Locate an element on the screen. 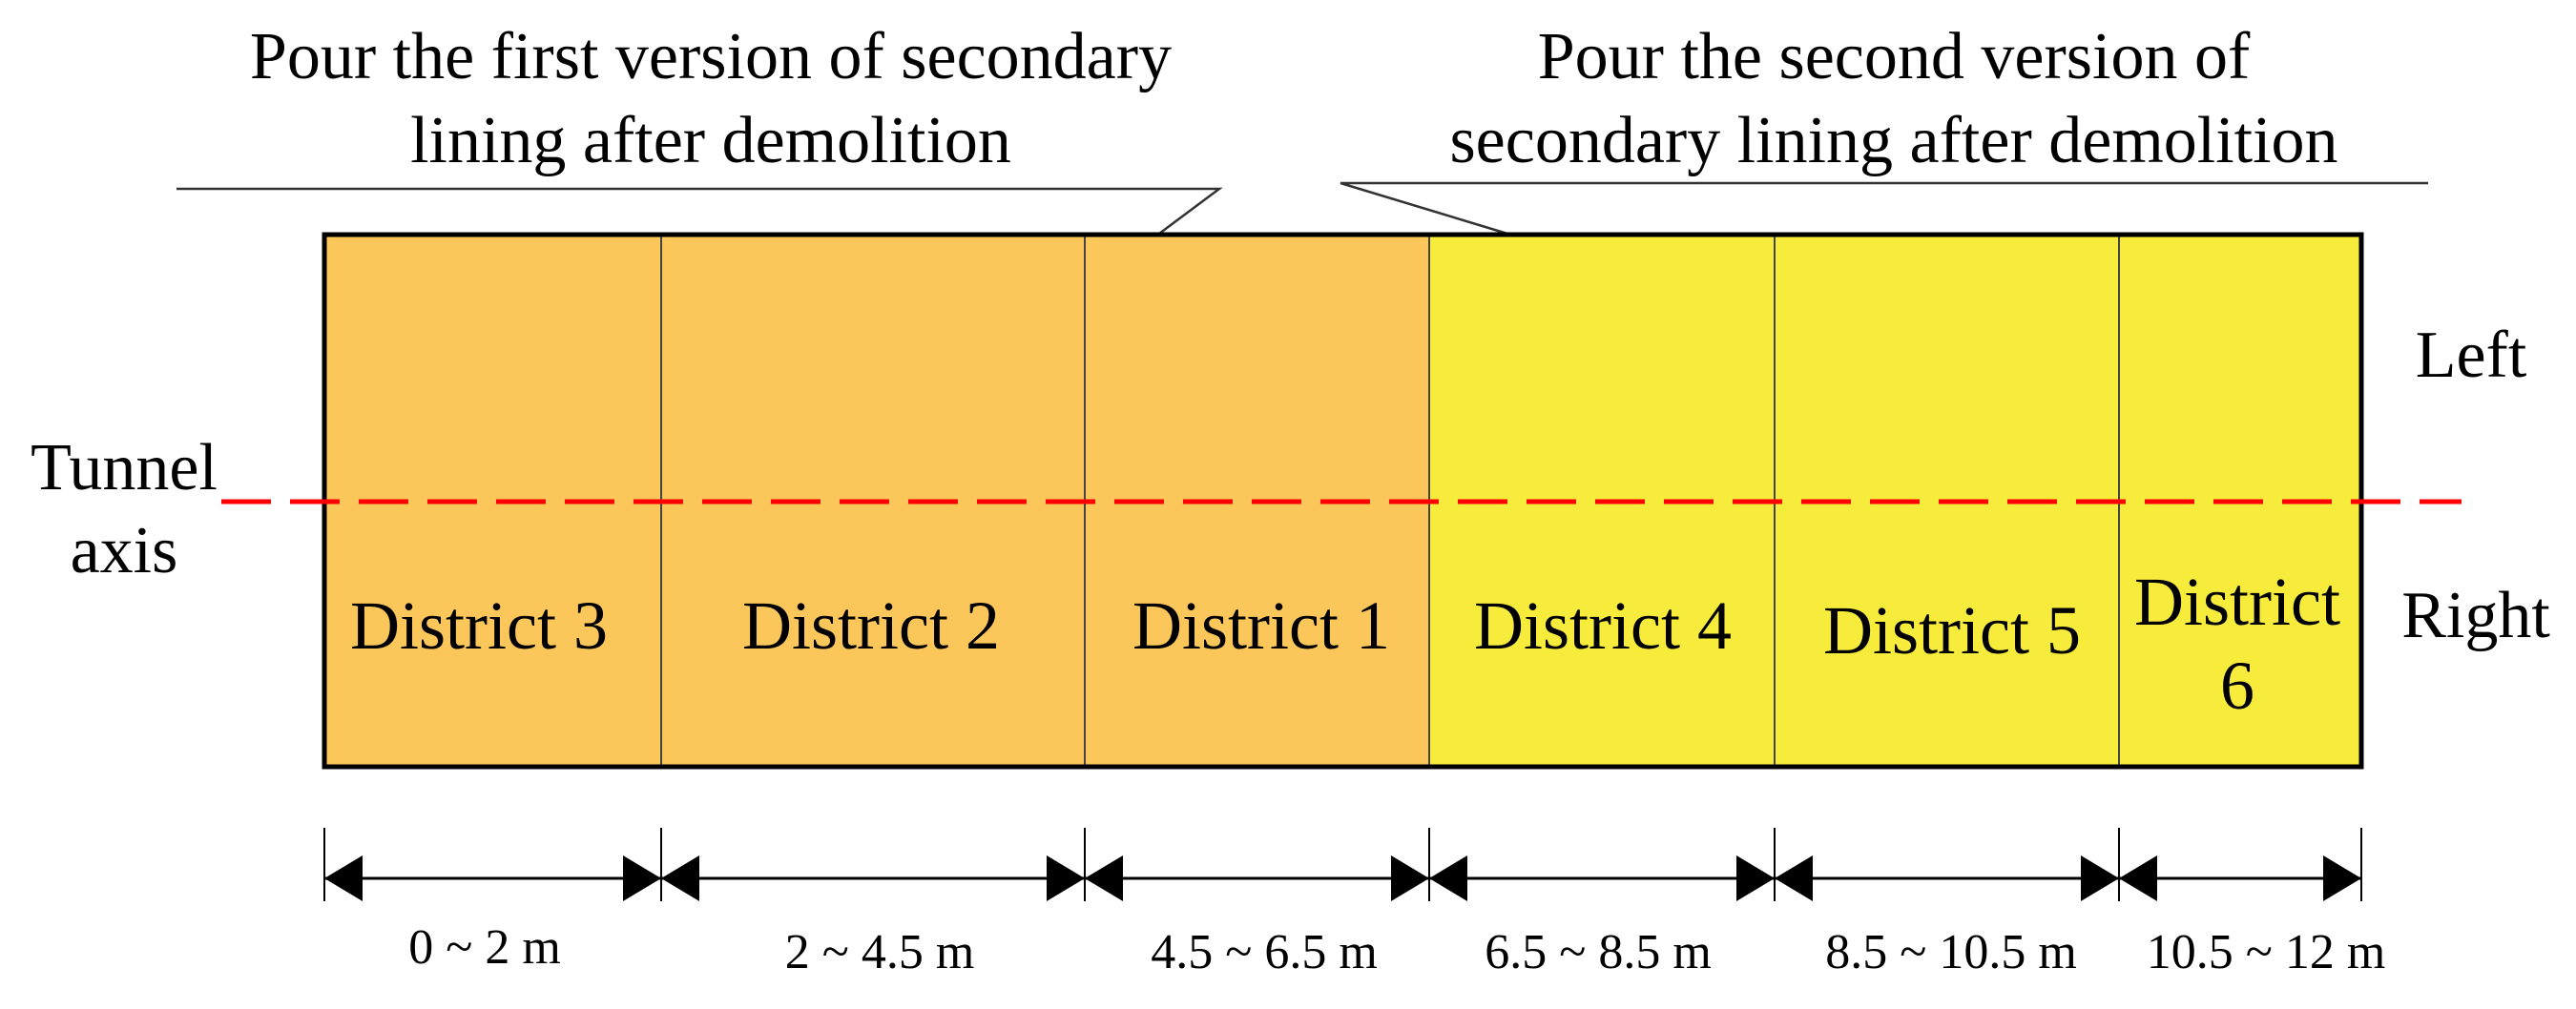 This screenshot has height=1009, width=2576. tunnel-axis-label-line2: axis is located at coordinates (124, 551).